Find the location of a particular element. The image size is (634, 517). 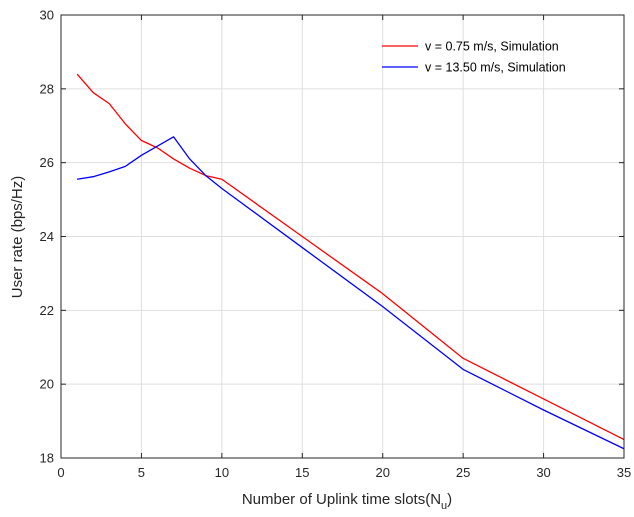

y-tick-labels: 18 20 22 24 26 28 30 is located at coordinates (47, 237).